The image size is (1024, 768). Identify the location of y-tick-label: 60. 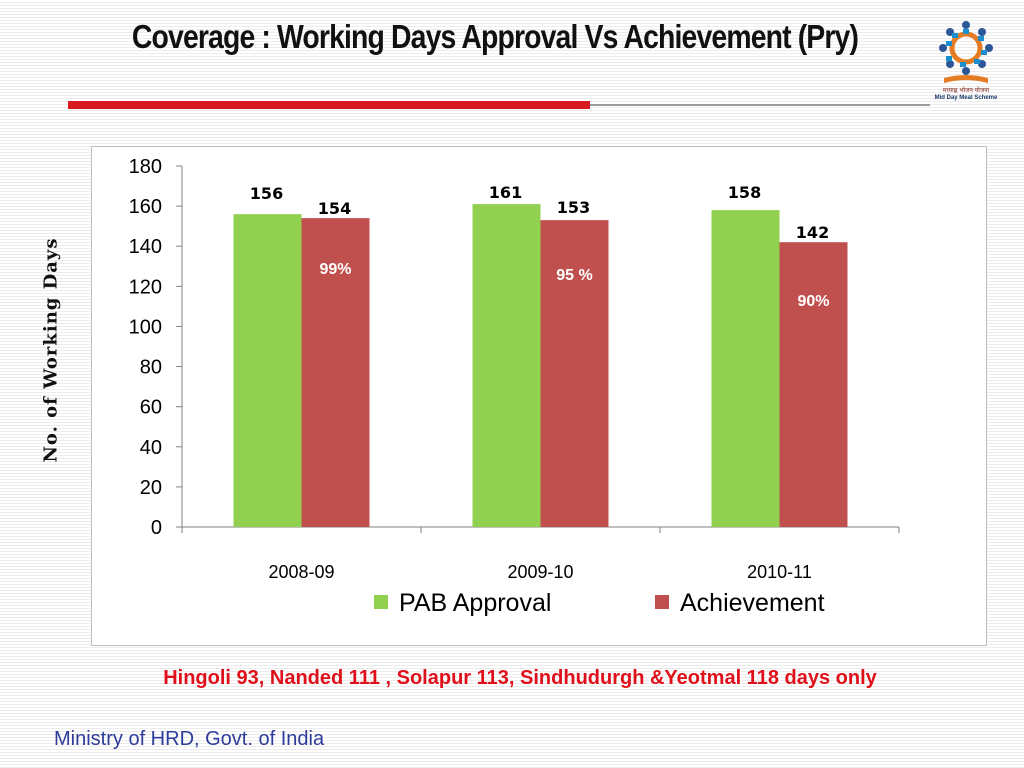
(151, 408).